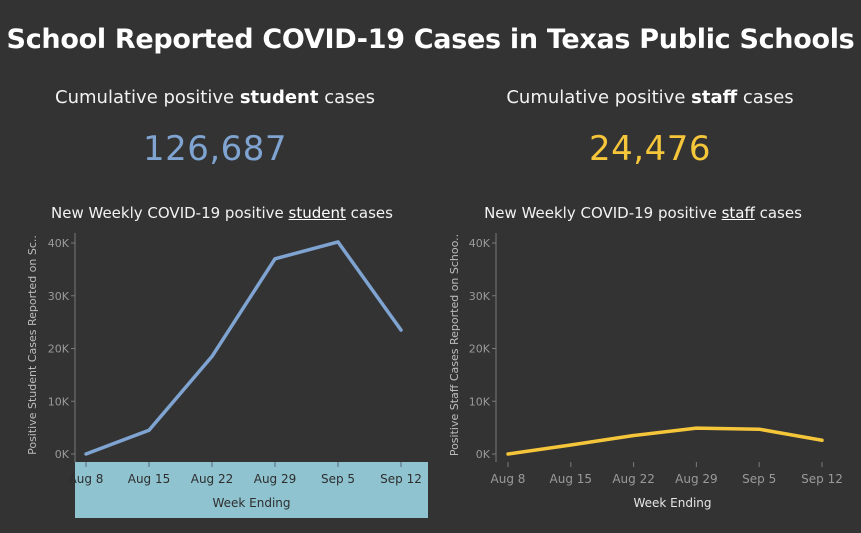 This screenshot has height=533, width=861. I want to click on student-kpi-label-suffix: cases, so click(346, 97).